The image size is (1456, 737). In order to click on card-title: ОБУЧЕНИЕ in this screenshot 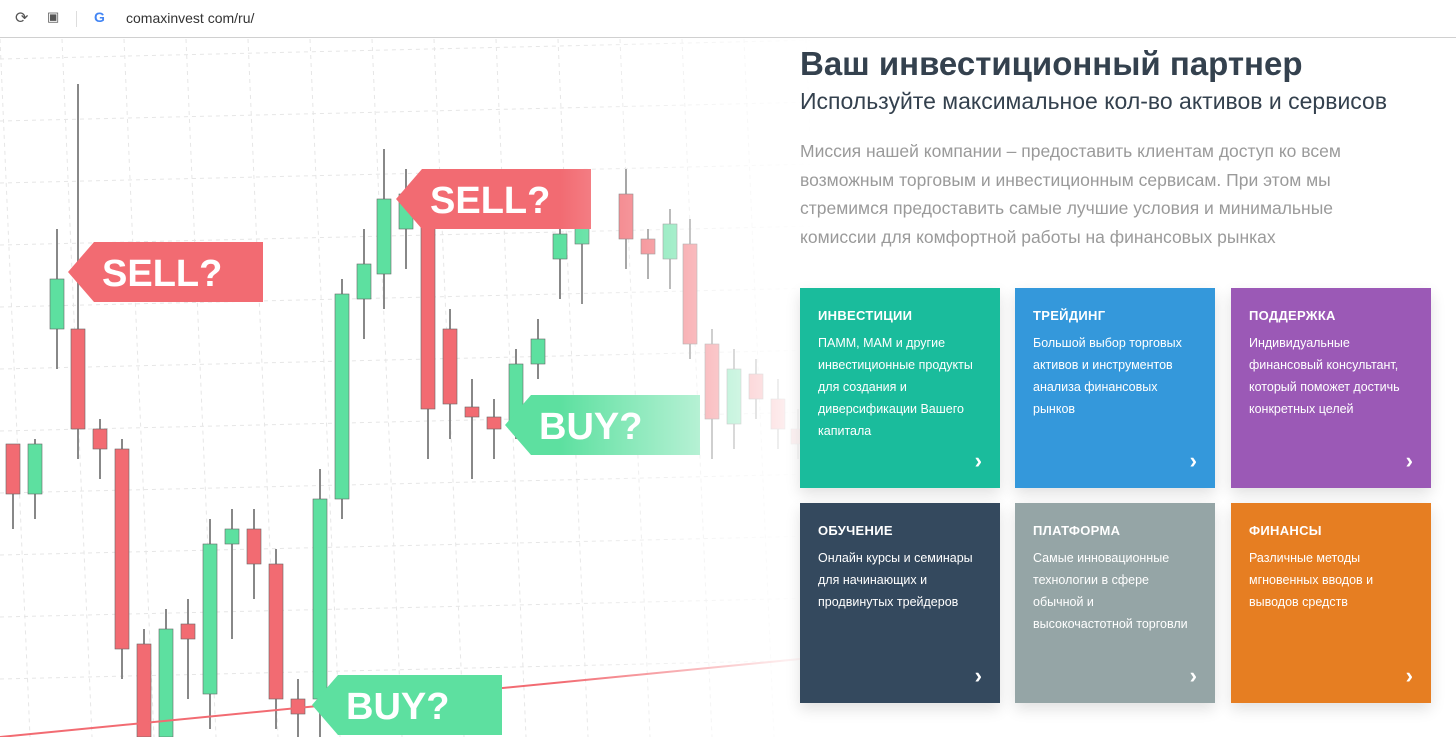, I will do `click(855, 530)`.